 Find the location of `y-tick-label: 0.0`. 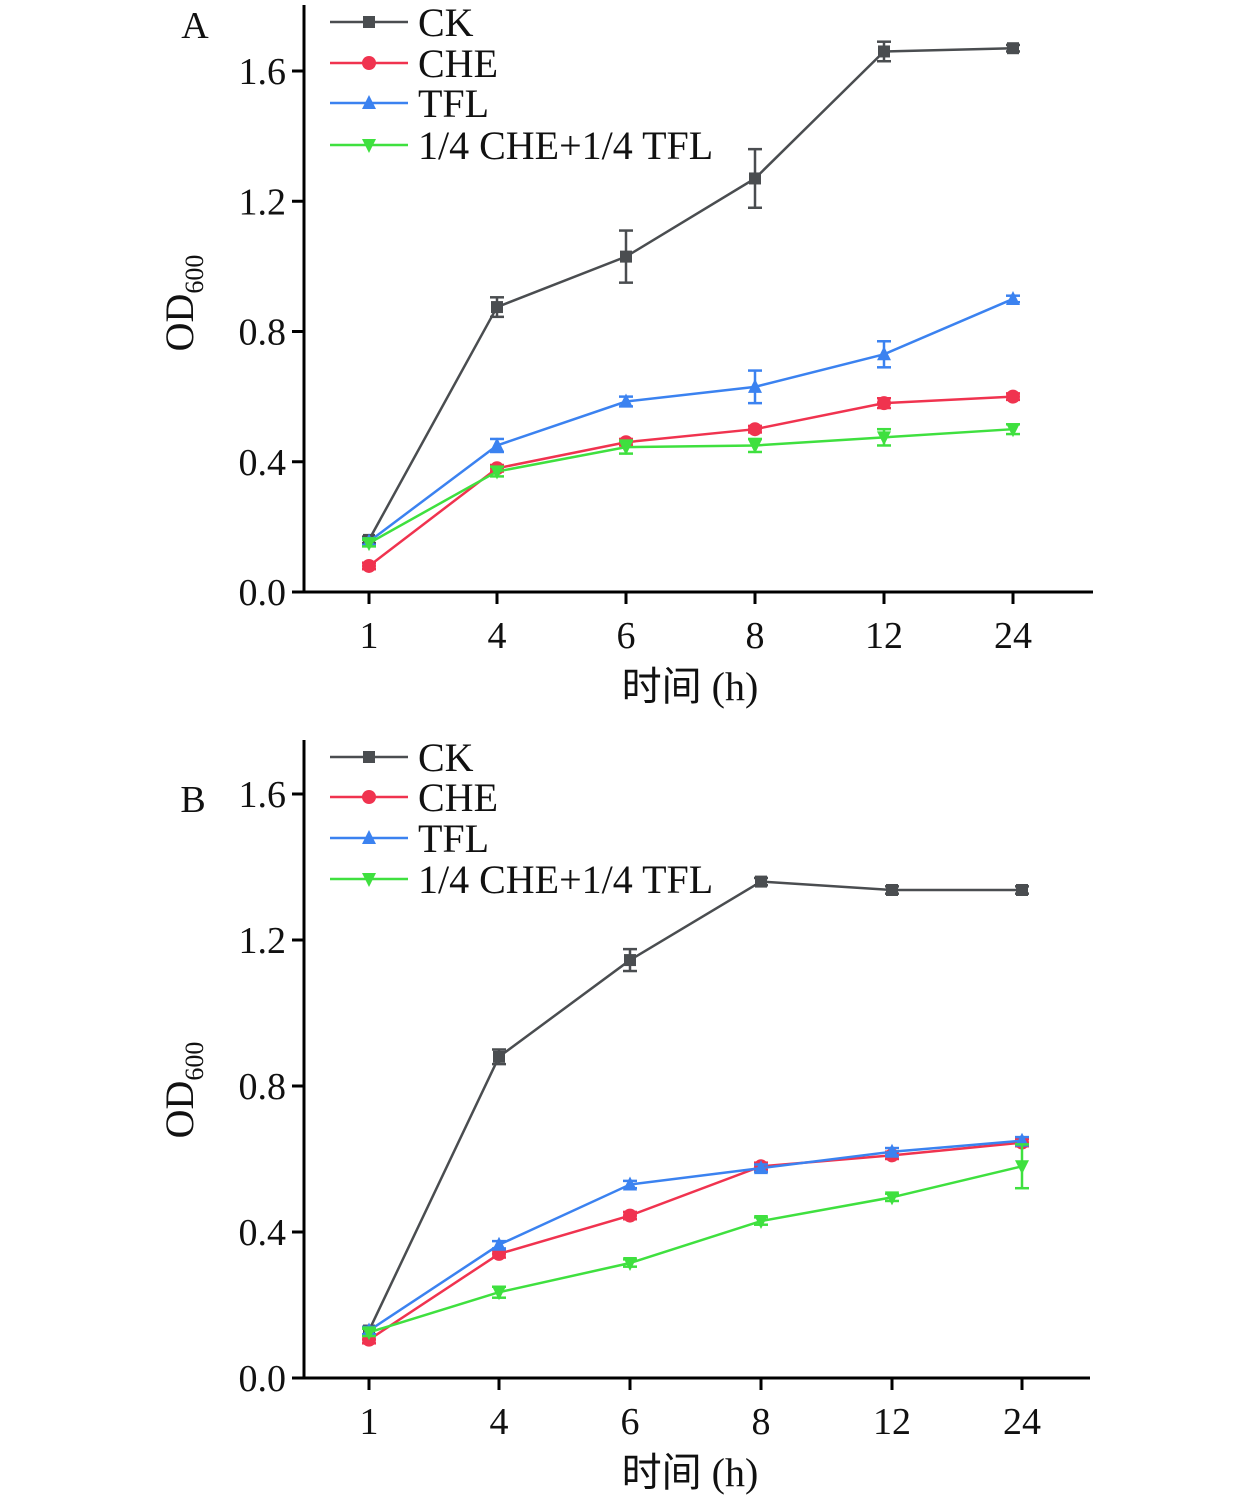

y-tick-label: 0.0 is located at coordinates (263, 593).